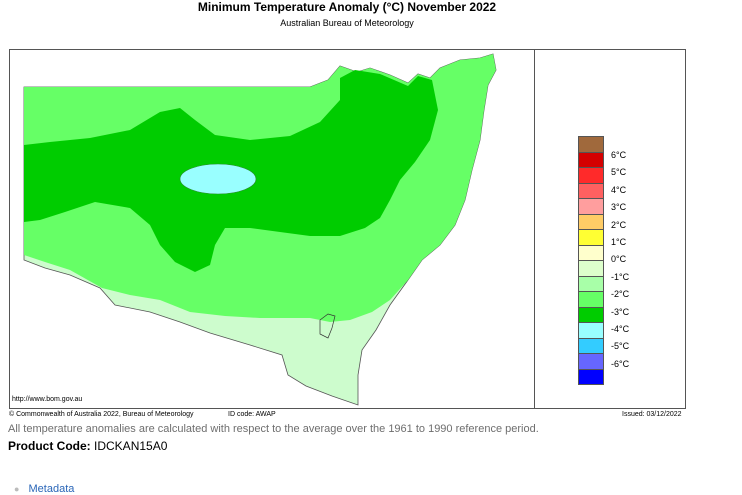 The height and width of the screenshot is (495, 742). What do you see at coordinates (619, 207) in the screenshot?
I see `legend-label: 3°C` at bounding box center [619, 207].